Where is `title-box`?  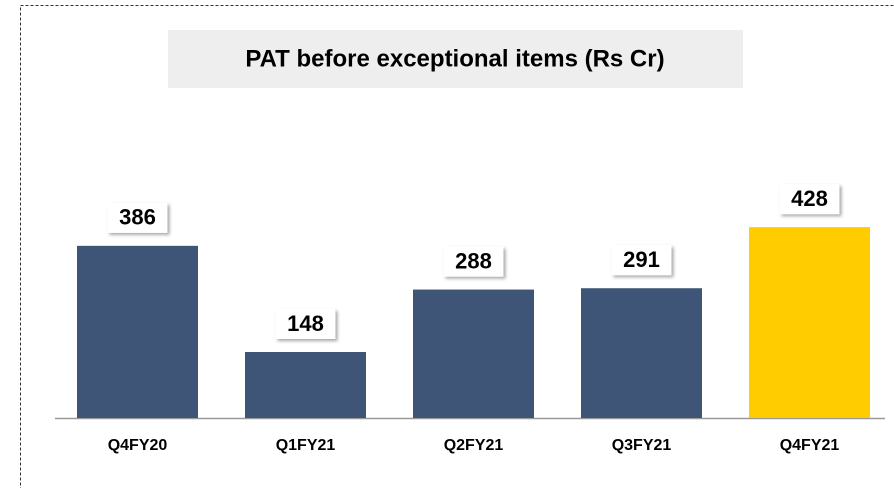 title-box is located at coordinates (455, 59).